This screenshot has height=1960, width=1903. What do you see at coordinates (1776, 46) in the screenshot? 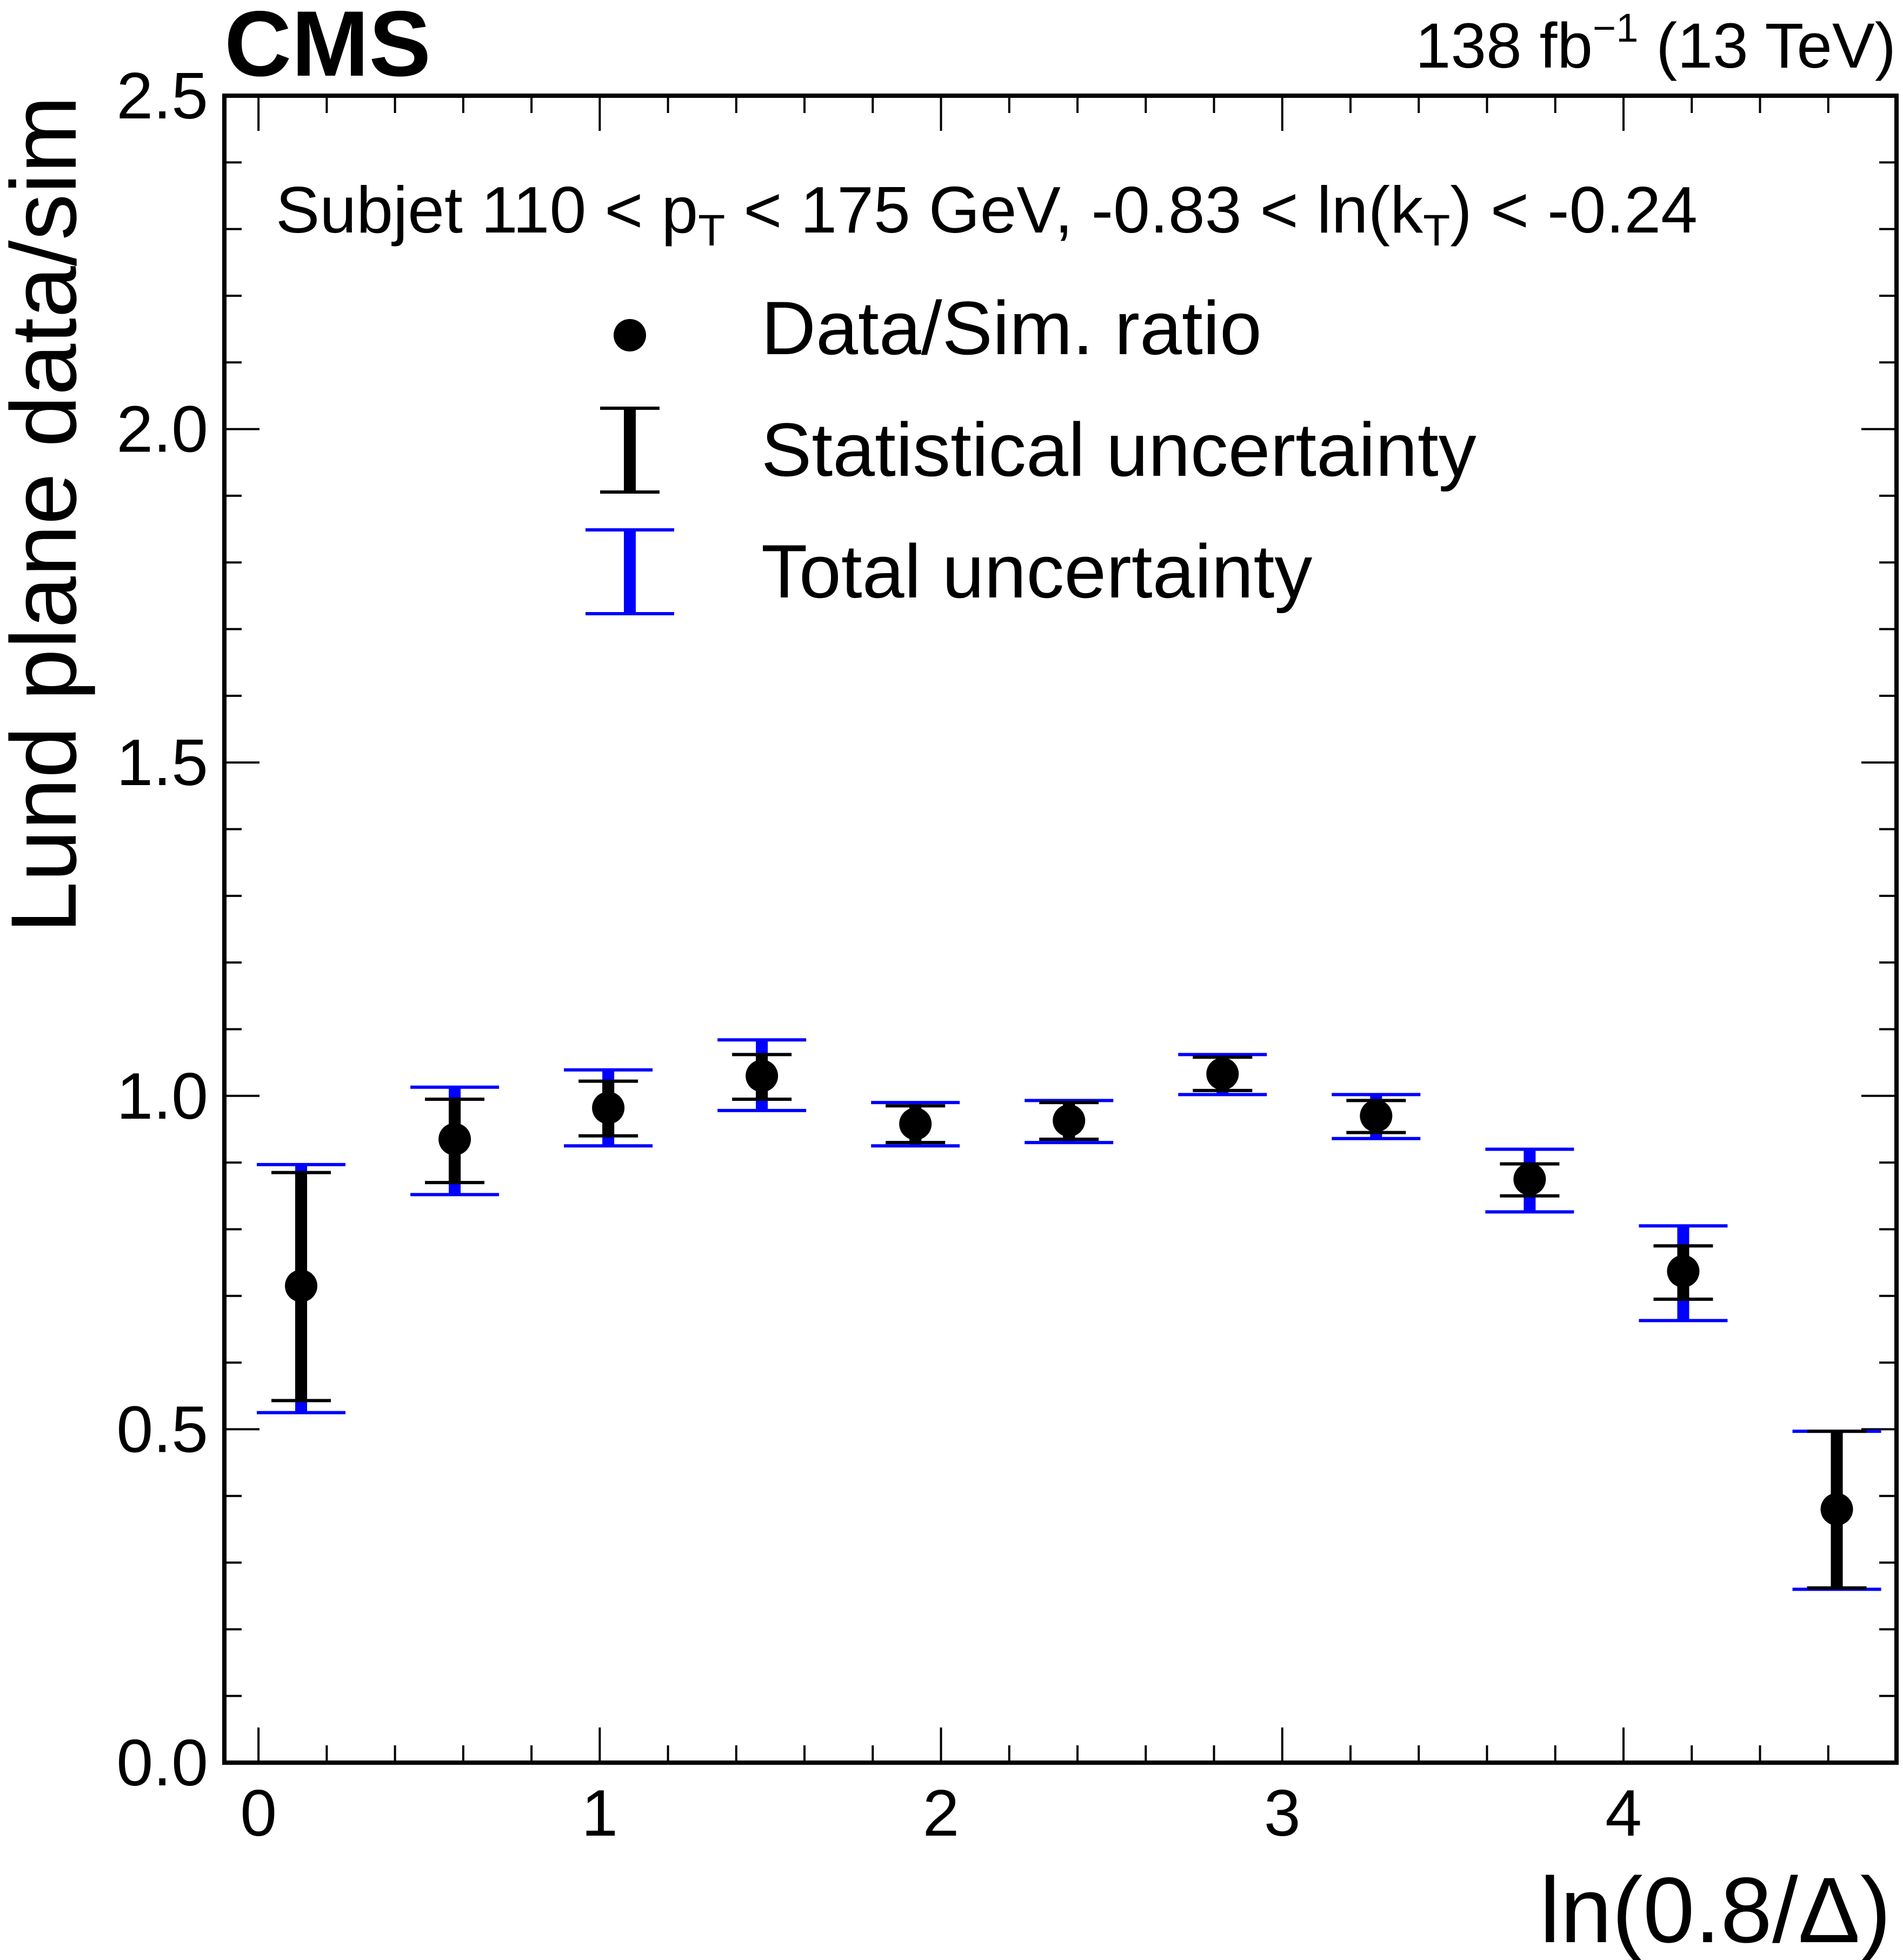
I see `energy-label: (13 TeV)` at bounding box center [1776, 46].